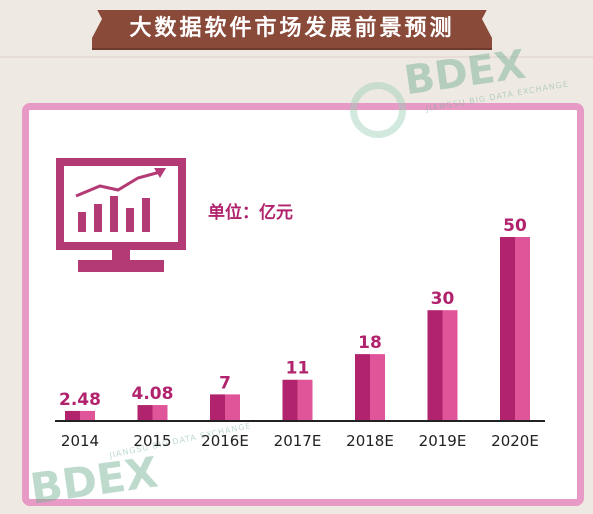 The height and width of the screenshot is (514, 593). Describe the element at coordinates (305, 399) in the screenshot. I see `bar-2017E-light` at that location.